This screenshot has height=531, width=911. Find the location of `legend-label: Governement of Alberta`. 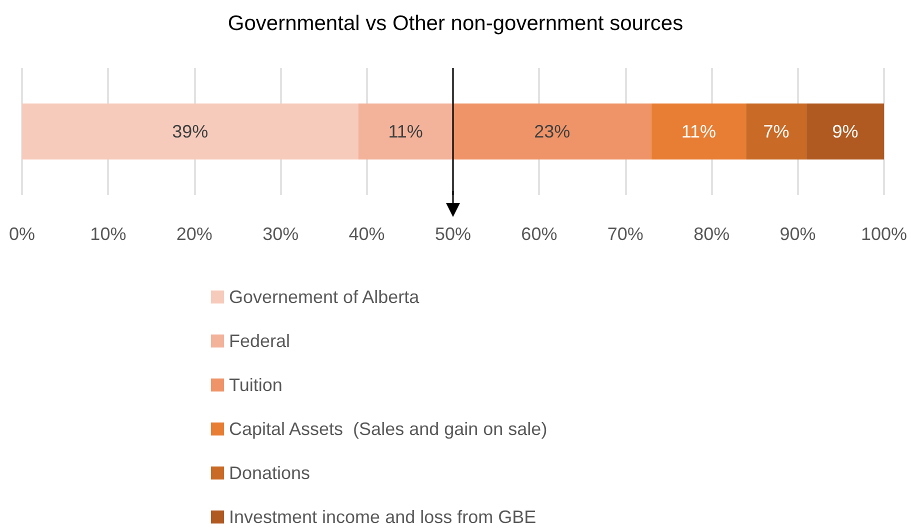

legend-label: Governement of Alberta is located at coordinates (324, 297).